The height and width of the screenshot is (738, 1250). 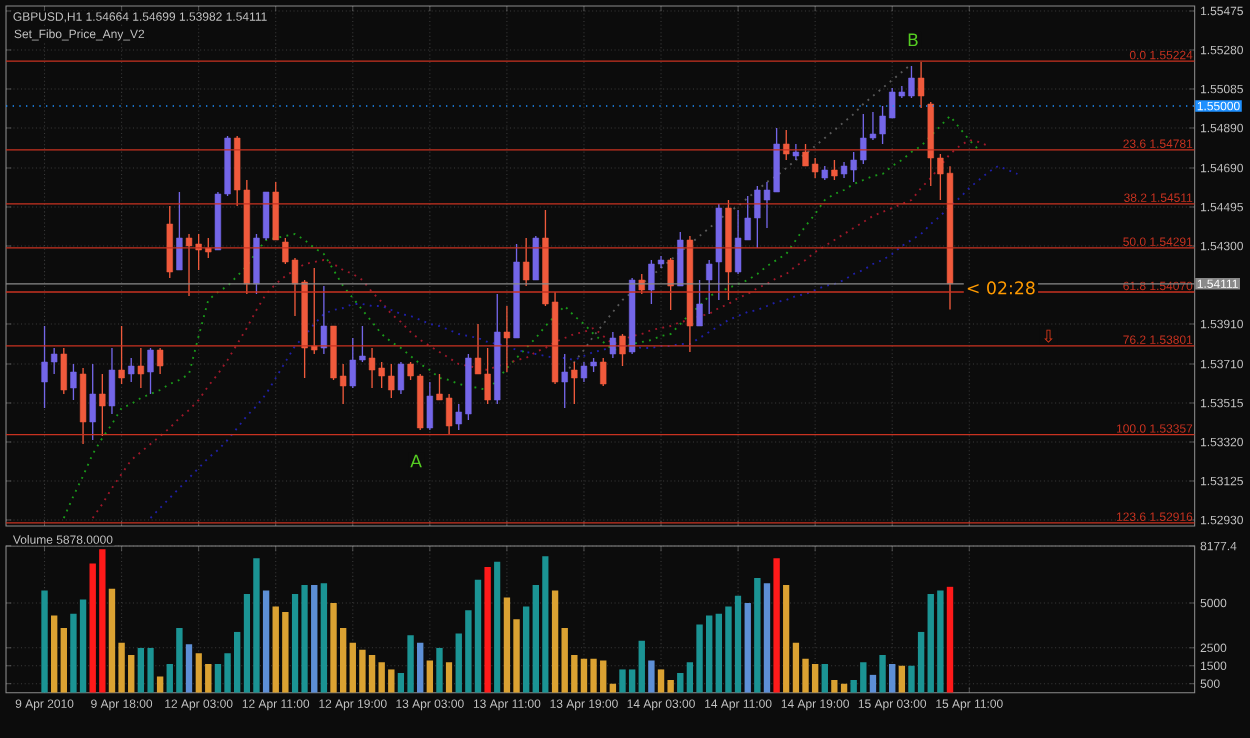 I want to click on annotation: A, so click(x=416, y=461).